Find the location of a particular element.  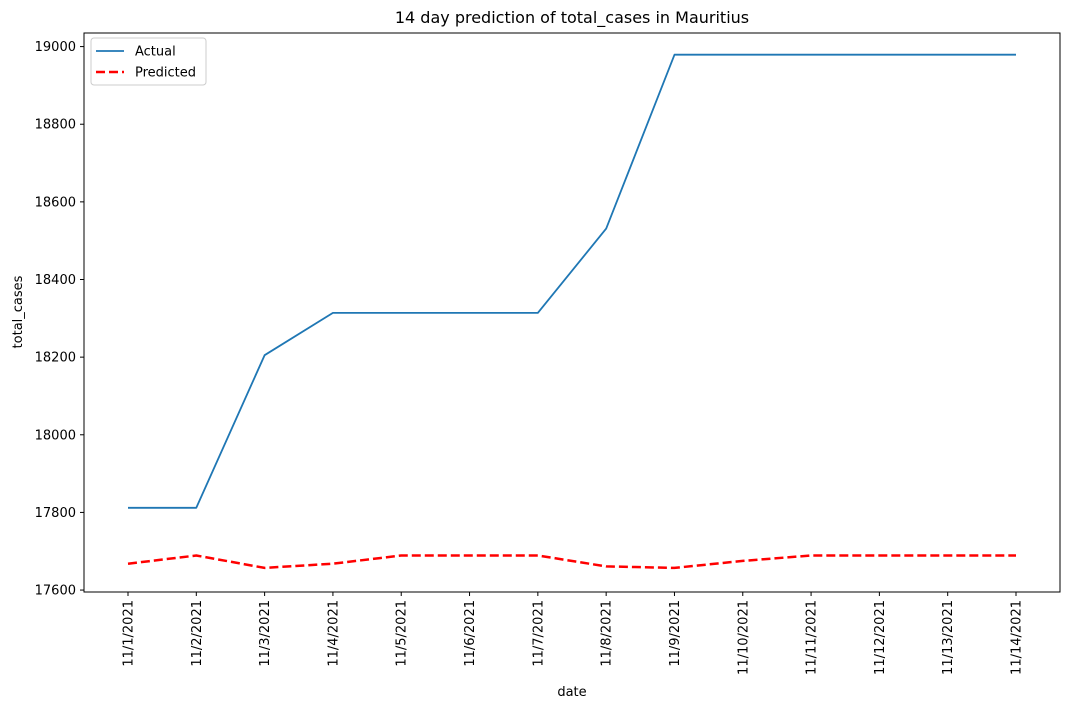

y-tick-label: 19000 is located at coordinates (55, 47).